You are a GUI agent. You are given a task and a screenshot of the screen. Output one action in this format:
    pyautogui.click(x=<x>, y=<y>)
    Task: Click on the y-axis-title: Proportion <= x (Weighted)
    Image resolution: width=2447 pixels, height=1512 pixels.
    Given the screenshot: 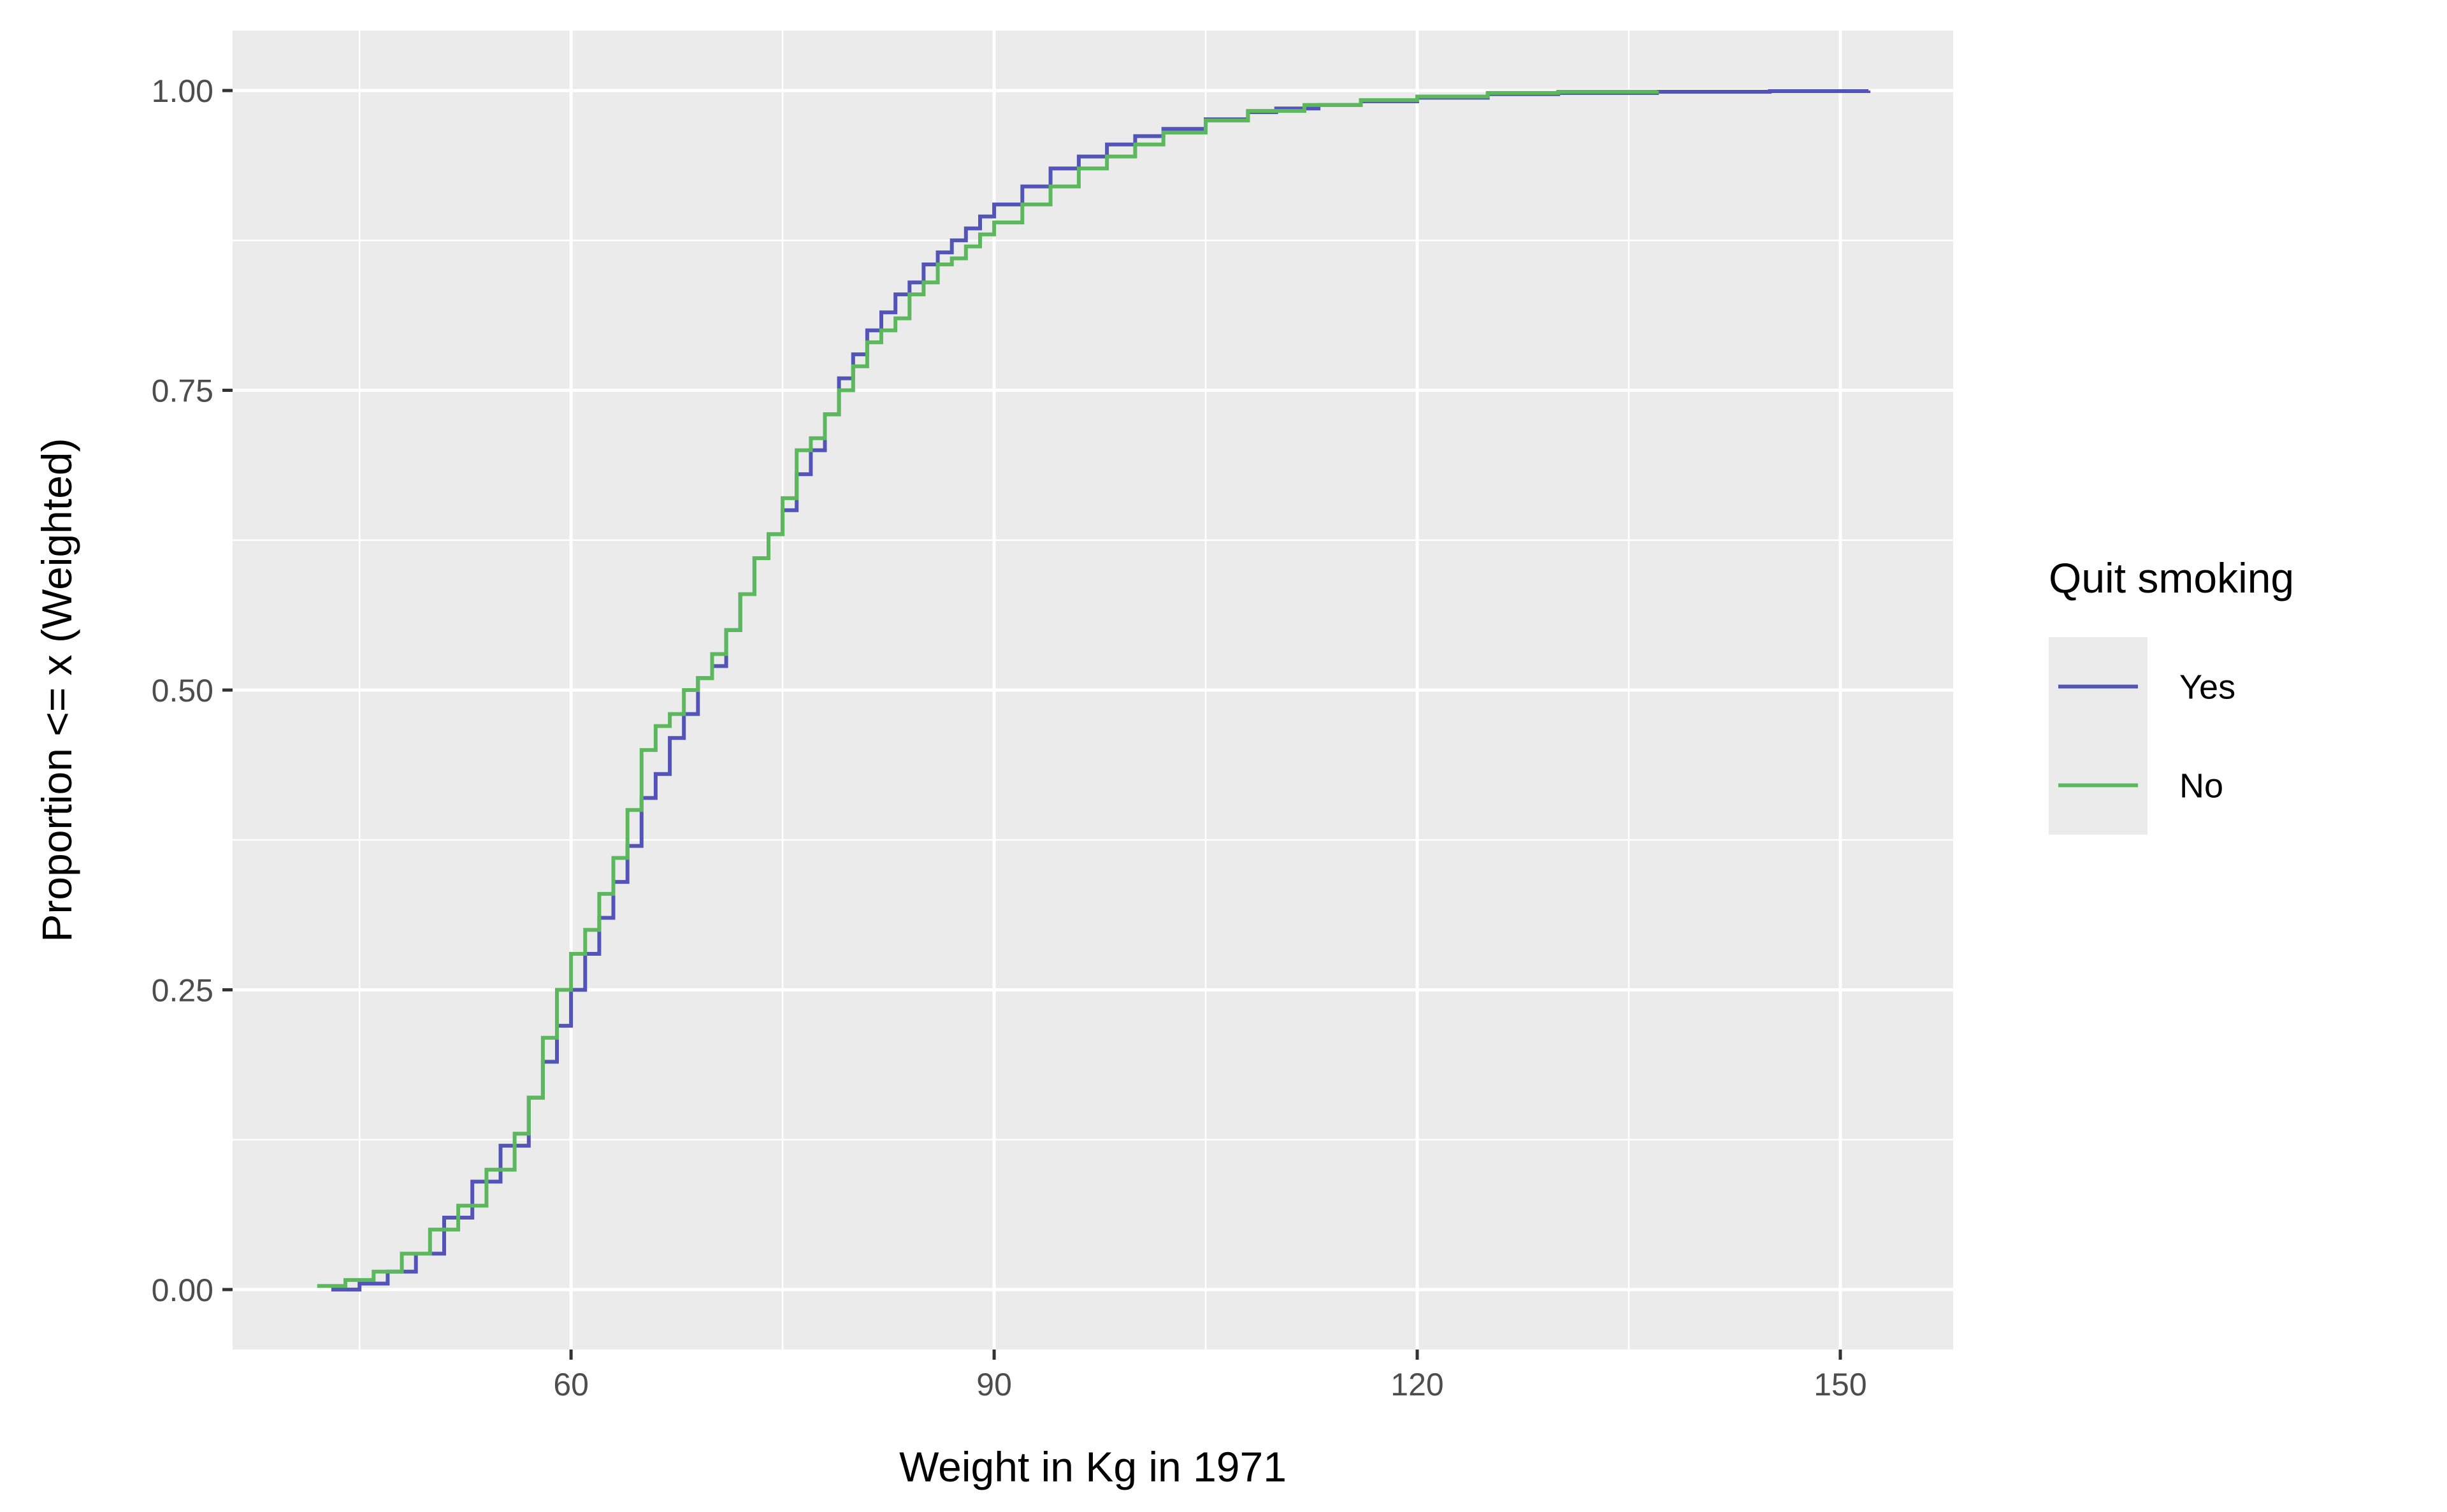 What is the action you would take?
    pyautogui.click(x=56, y=690)
    